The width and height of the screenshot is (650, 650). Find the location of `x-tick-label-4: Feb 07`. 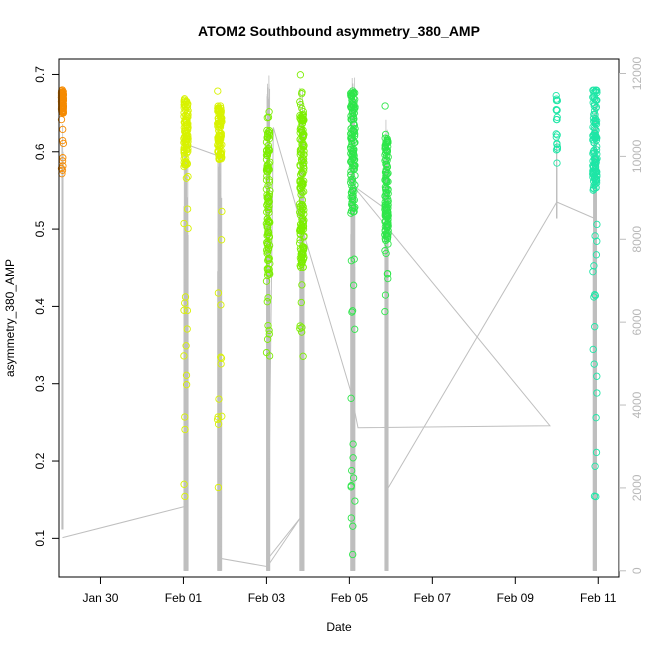

x-tick-label-4: Feb 07 is located at coordinates (433, 598).